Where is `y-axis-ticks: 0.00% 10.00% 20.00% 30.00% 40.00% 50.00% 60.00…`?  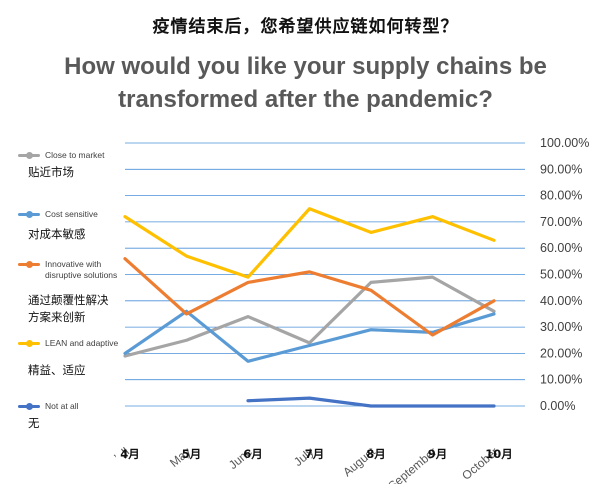
y-axis-ticks: 0.00% 10.00% 20.00% 30.00% 40.00% 50.00% 60.00… is located at coordinates (564, 274).